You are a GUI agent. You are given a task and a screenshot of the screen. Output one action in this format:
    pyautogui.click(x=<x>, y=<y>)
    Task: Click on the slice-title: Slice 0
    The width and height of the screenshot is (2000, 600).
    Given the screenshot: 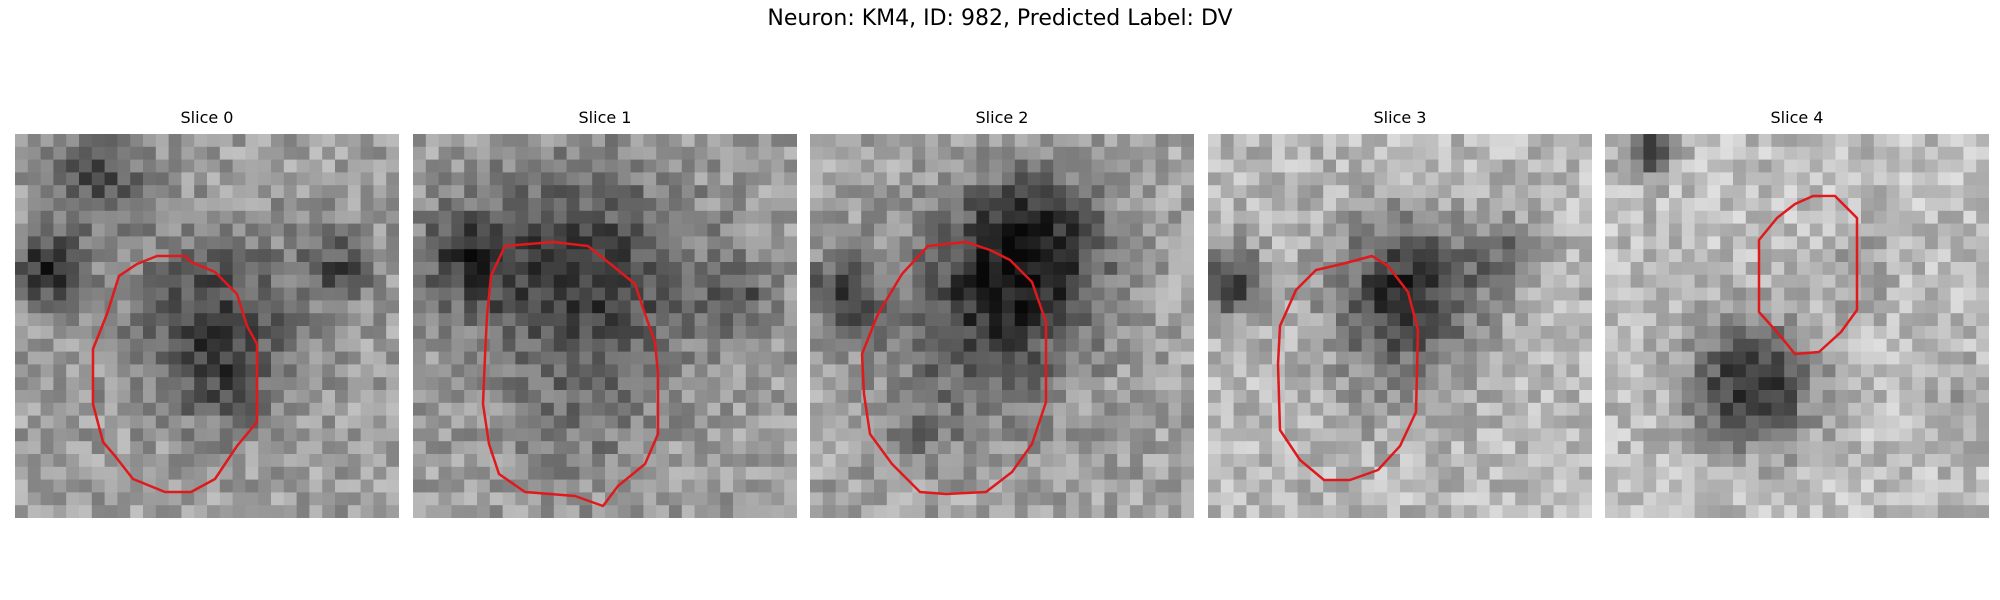 What is the action you would take?
    pyautogui.click(x=207, y=117)
    